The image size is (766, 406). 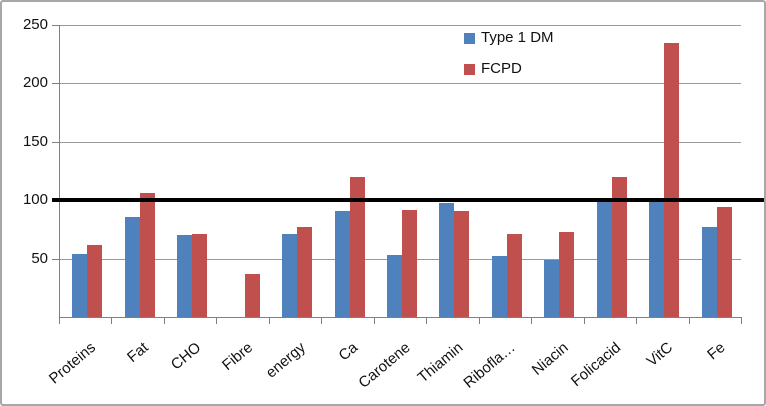 What do you see at coordinates (550, 359) in the screenshot?
I see `x-axis-label: Niacin` at bounding box center [550, 359].